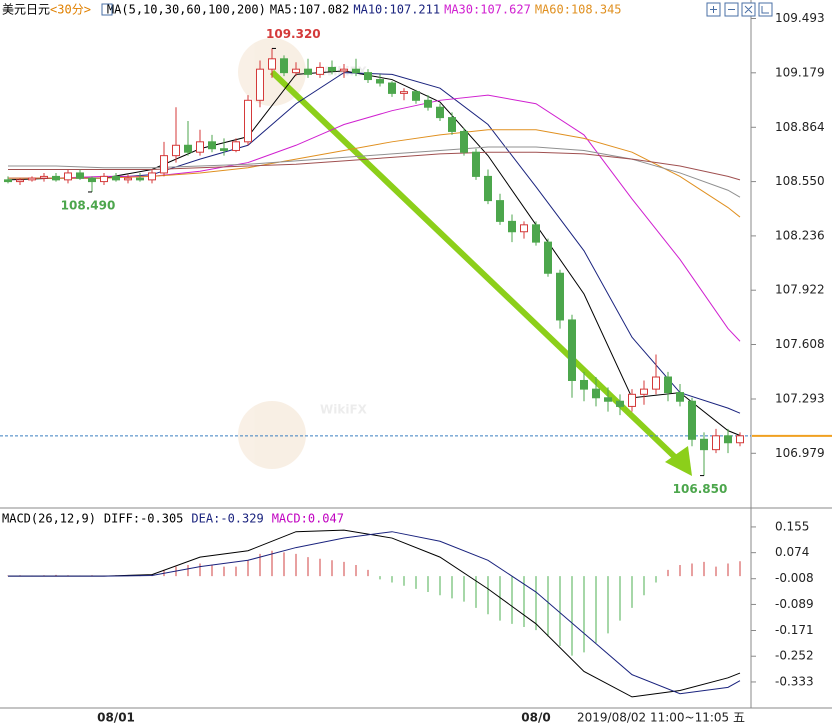 The image size is (832, 727). Describe the element at coordinates (800, 290) in the screenshot. I see `y-tick-label: 107.922` at that location.